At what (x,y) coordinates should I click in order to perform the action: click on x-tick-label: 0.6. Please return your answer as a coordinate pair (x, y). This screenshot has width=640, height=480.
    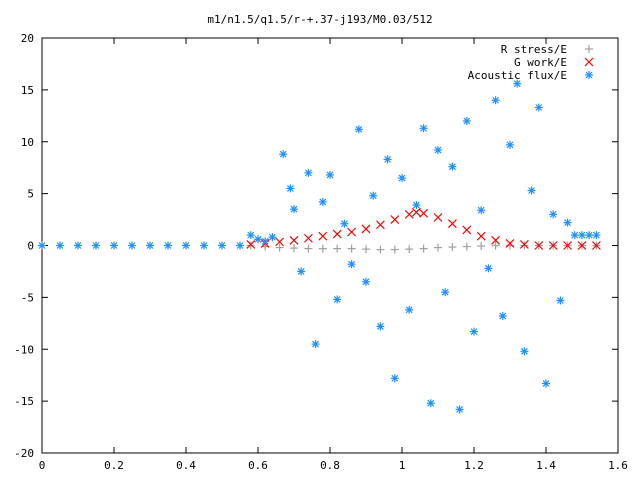
    Looking at the image, I should click on (258, 465).